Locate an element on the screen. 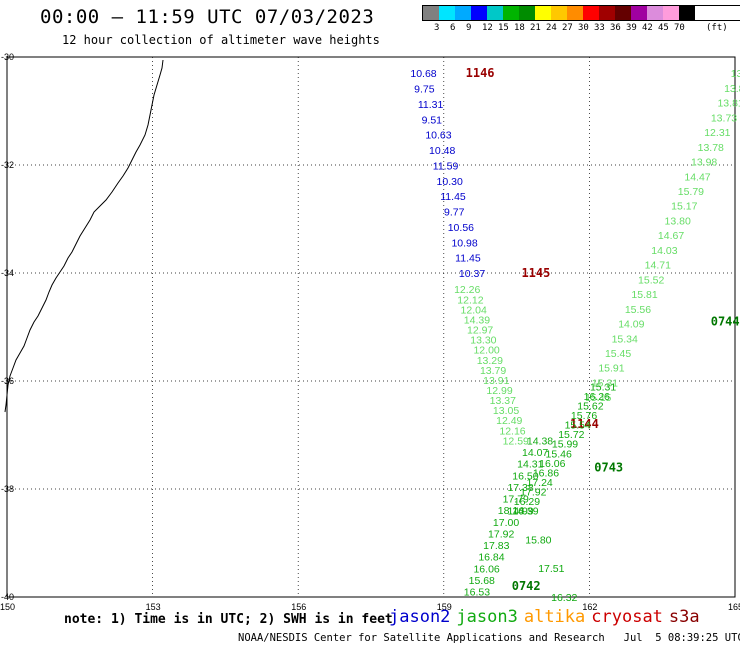 The image size is (740, 650). wave-height-value: 15.31 is located at coordinates (603, 387).